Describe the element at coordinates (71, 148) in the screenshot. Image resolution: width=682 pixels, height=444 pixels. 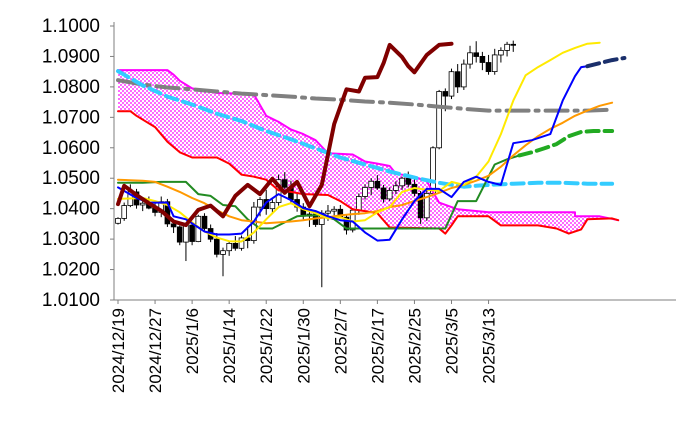
I see `y-tick-label: 1.0600` at that location.